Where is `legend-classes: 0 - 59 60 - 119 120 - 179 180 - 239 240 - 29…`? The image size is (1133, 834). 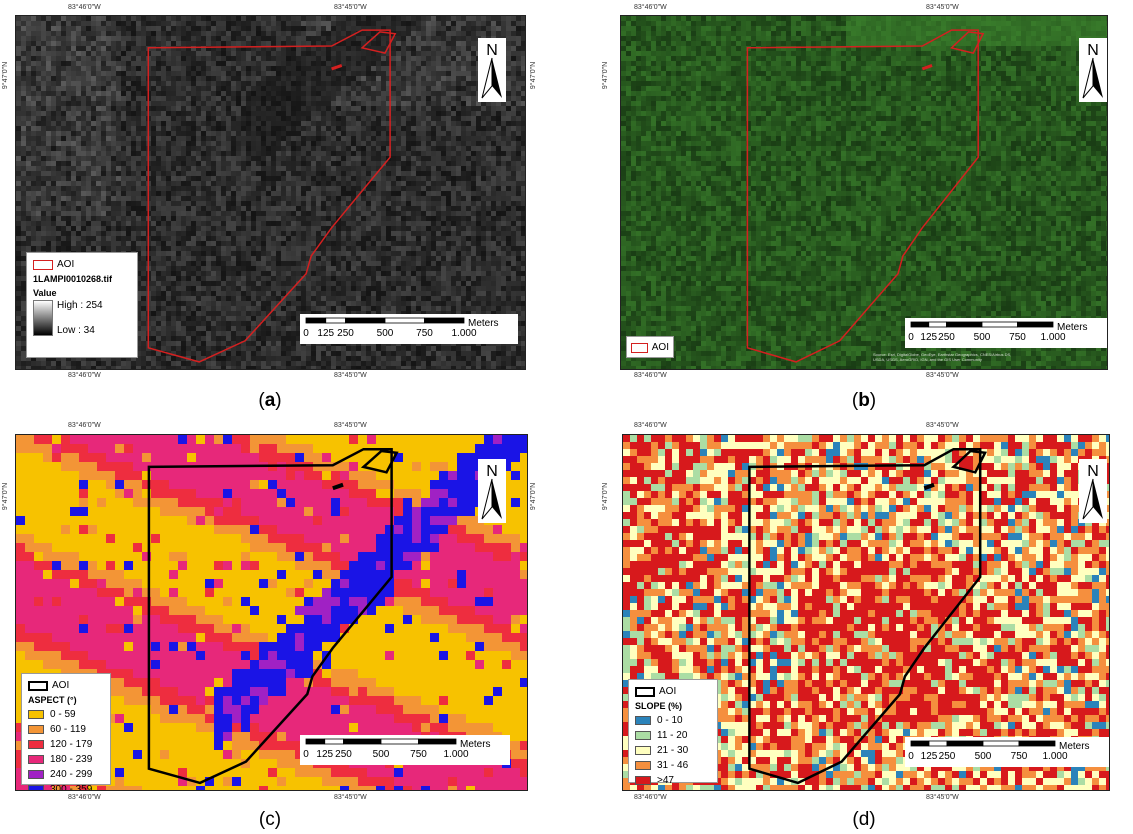
legend-classes: 0 - 59 60 - 119 120 - 179 180 - 239 240 - 29… is located at coordinates (66, 748).